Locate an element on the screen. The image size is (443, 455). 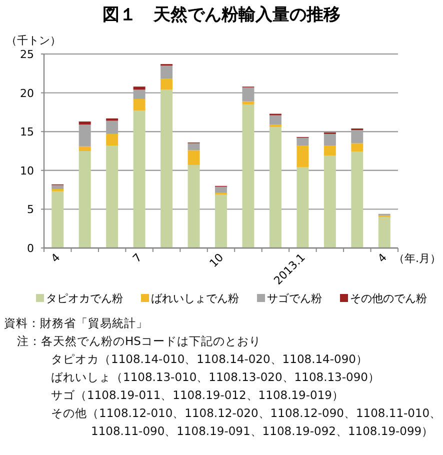
legend-label: ばれいしょでん粉 is located at coordinates (195, 298).